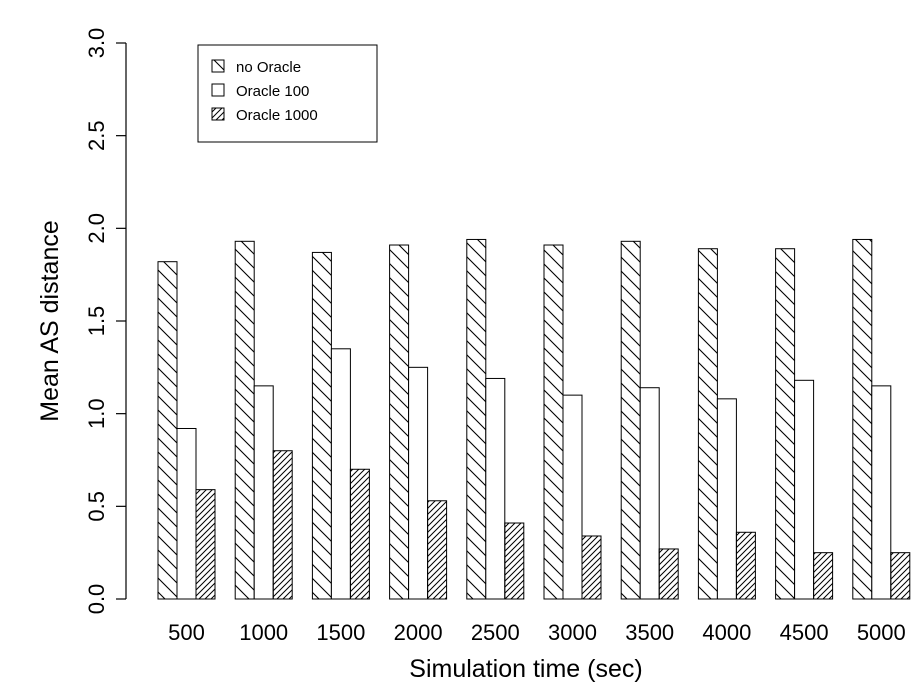 The width and height of the screenshot is (920, 687). Describe the element at coordinates (81, 321) in the screenshot. I see `y-axis: 0.0 0.5 1.0 1.5 2.0 2.5 3.0 Mean AS distance` at that location.